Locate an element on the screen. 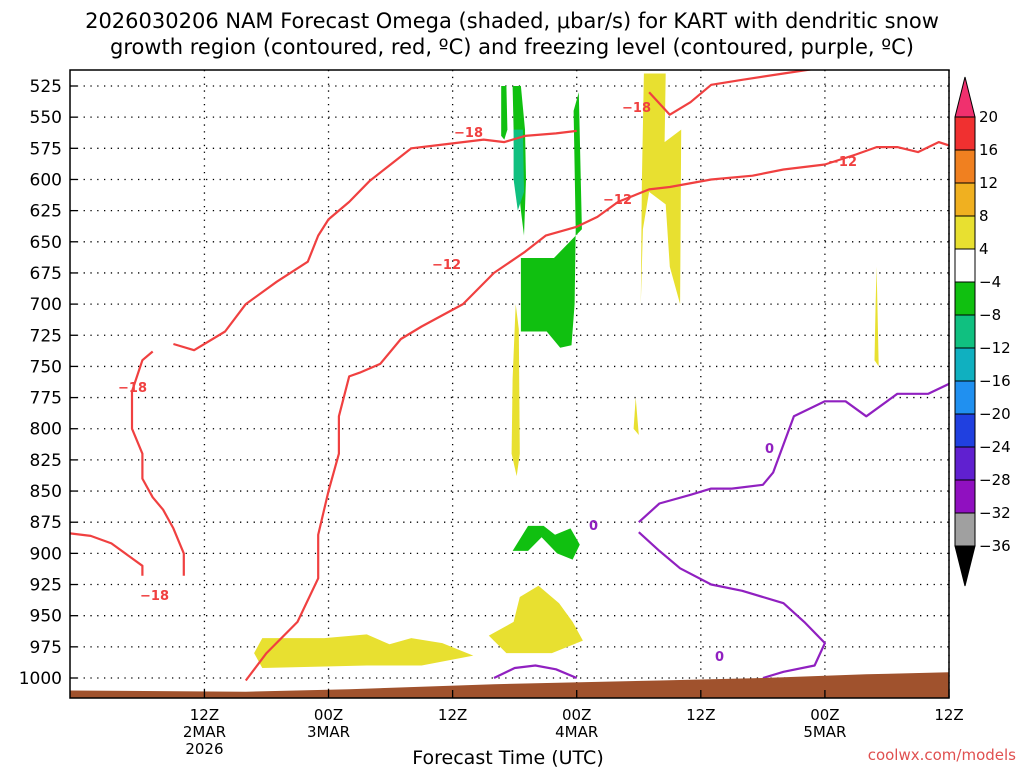 This screenshot has width=1024, height=768. pressure-tick-label-775: 775 is located at coordinates (46, 399).